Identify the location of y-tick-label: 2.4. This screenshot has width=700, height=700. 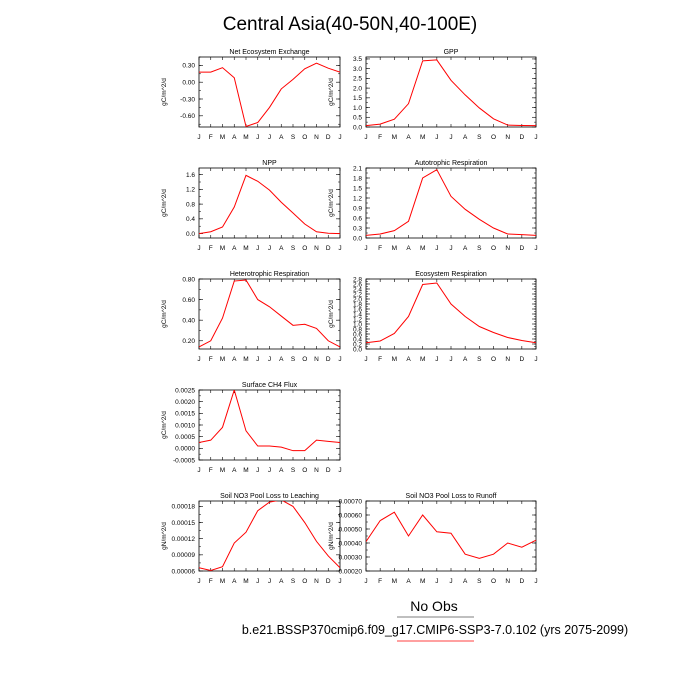
(357, 289).